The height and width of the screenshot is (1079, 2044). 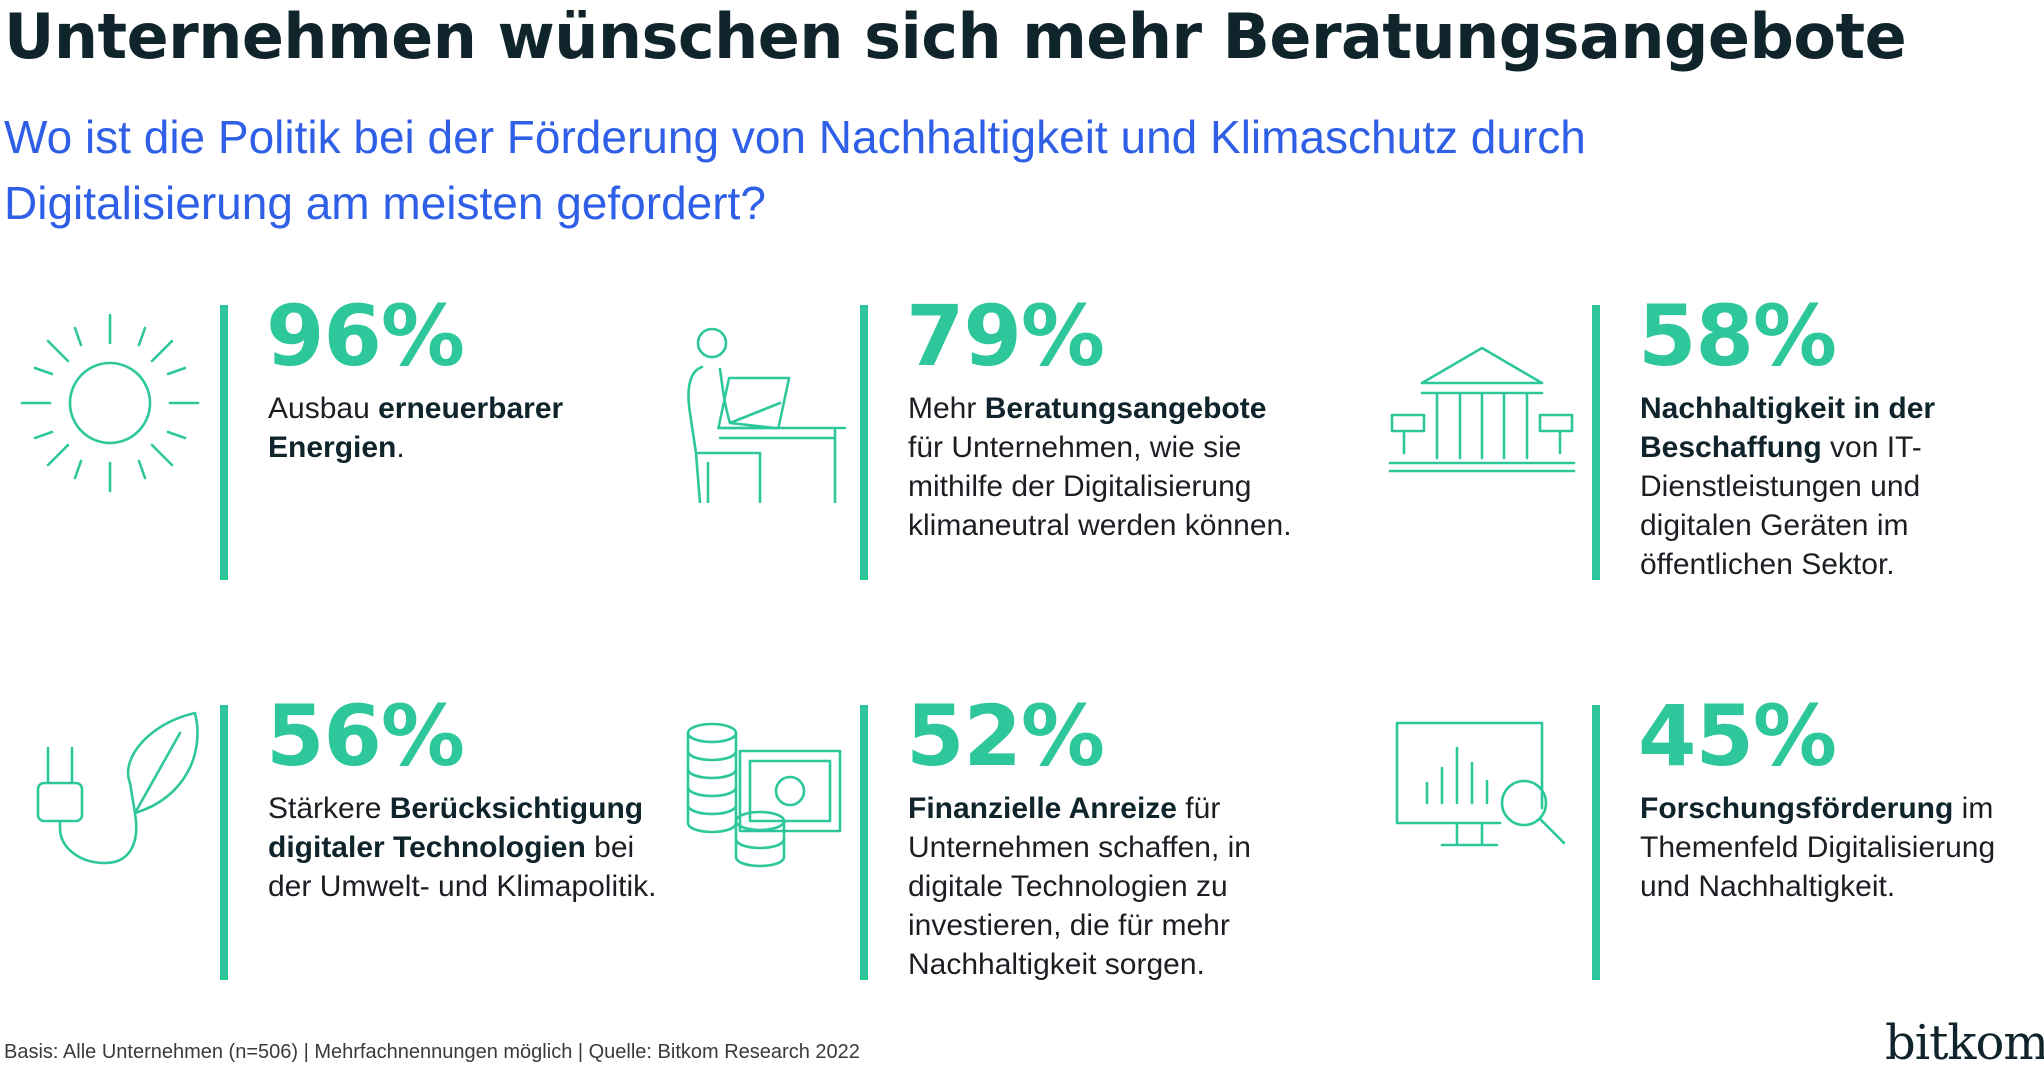 What do you see at coordinates (110, 403) in the screenshot?
I see `sun-icon` at bounding box center [110, 403].